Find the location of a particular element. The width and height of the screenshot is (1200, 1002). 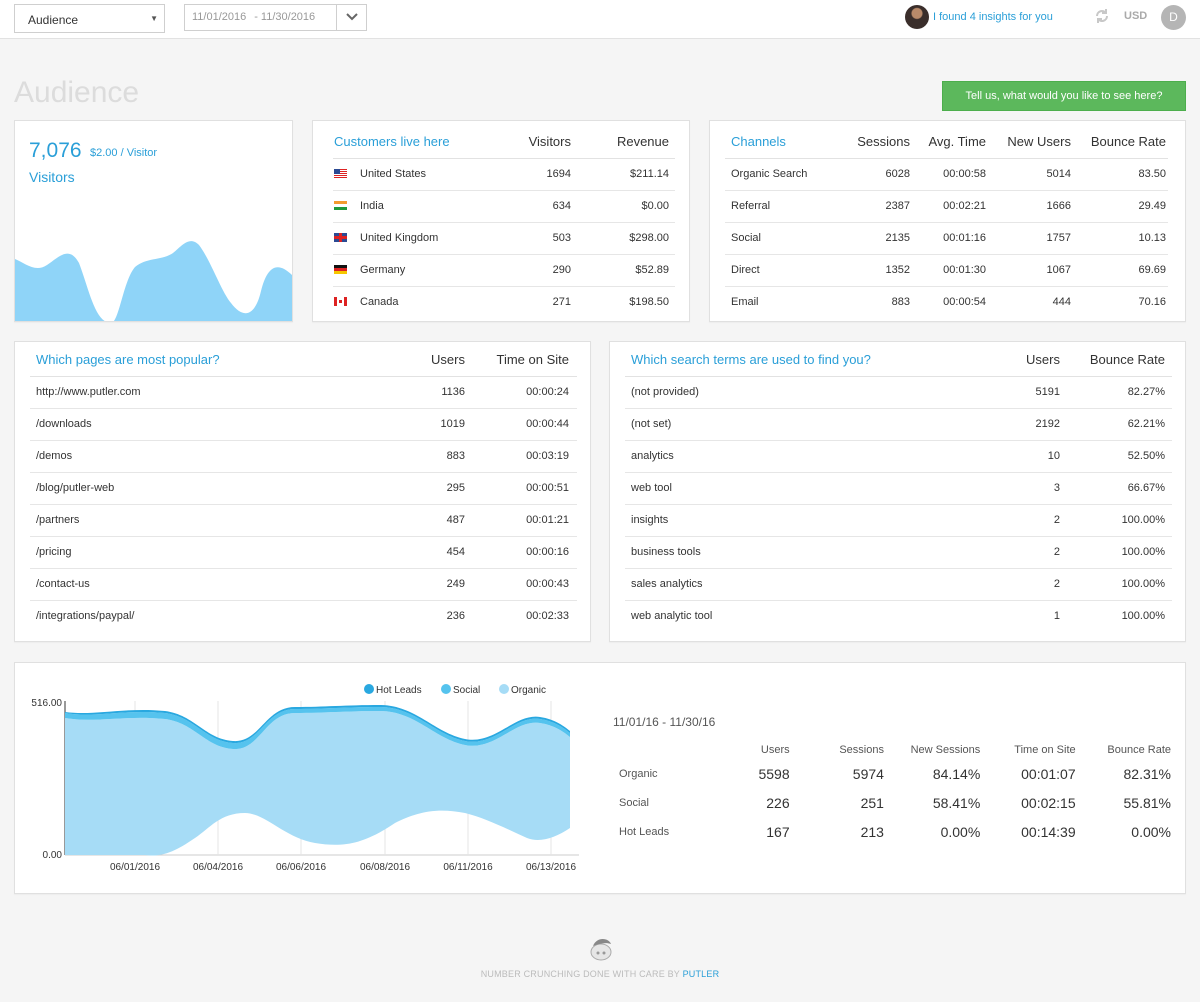

time-cell: 00:01:07 is located at coordinates (1048, 773).